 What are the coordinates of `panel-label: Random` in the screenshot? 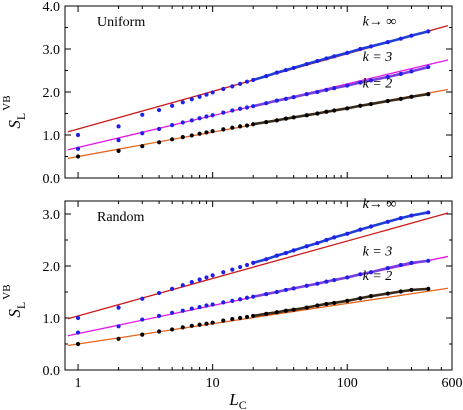 It's located at (121, 217).